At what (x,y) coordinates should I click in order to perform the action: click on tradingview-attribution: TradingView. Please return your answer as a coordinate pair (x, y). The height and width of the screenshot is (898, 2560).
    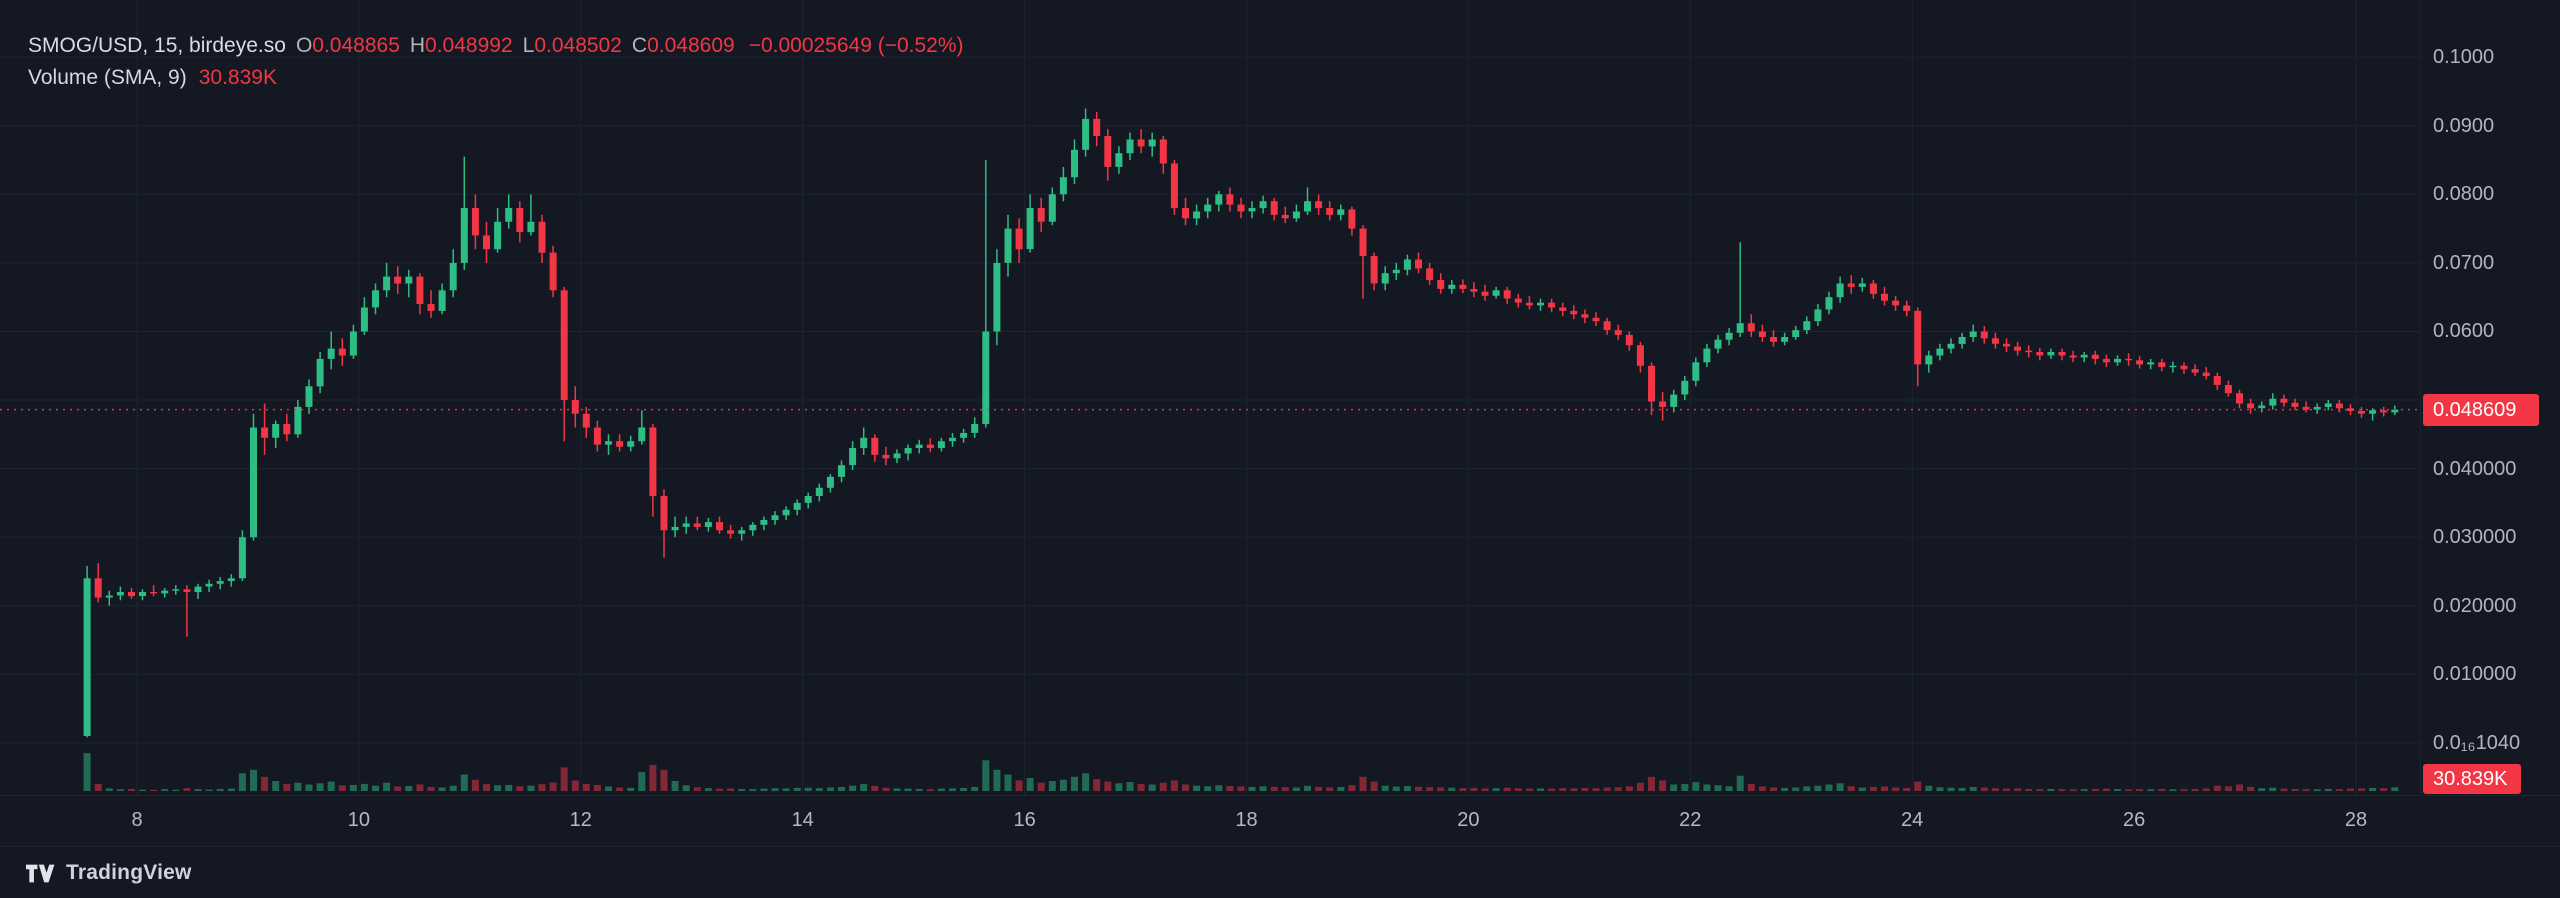
    Looking at the image, I should click on (109, 873).